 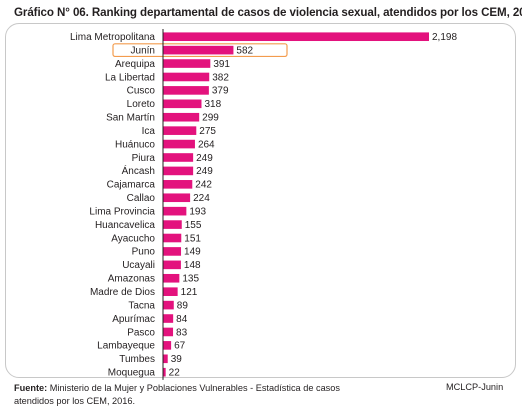 What do you see at coordinates (220, 77) in the screenshot?
I see `value-label-la-libertad: 382` at bounding box center [220, 77].